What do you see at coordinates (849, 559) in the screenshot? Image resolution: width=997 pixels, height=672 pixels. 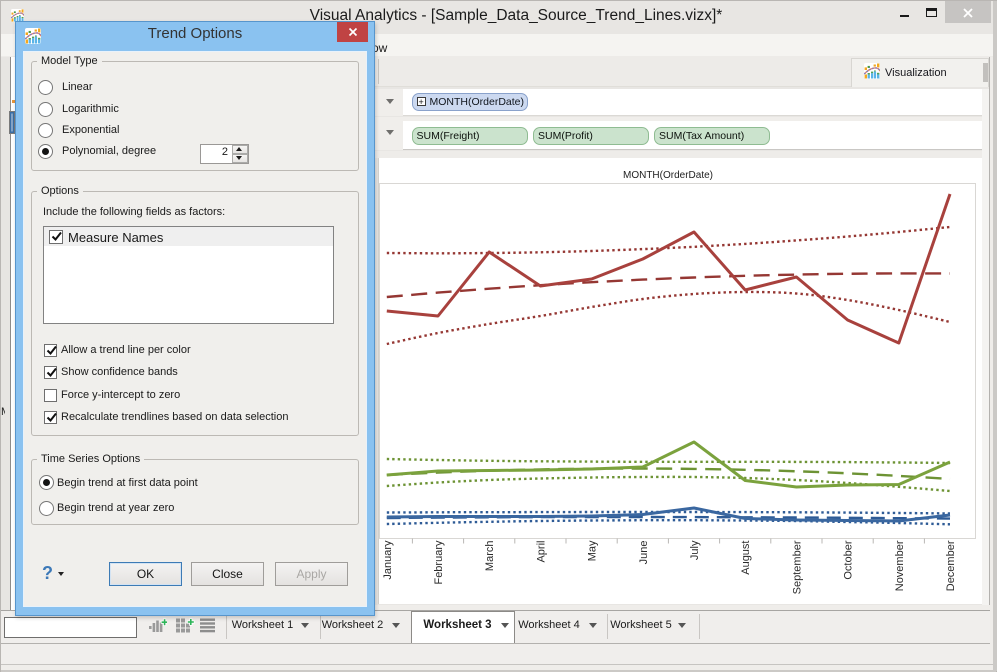 I see `svg-text: October` at bounding box center [849, 559].